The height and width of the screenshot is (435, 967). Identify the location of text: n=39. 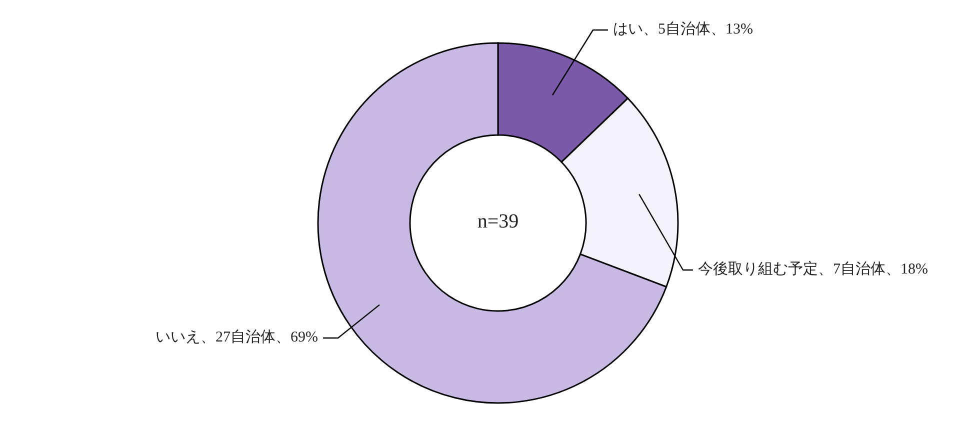
(498, 221).